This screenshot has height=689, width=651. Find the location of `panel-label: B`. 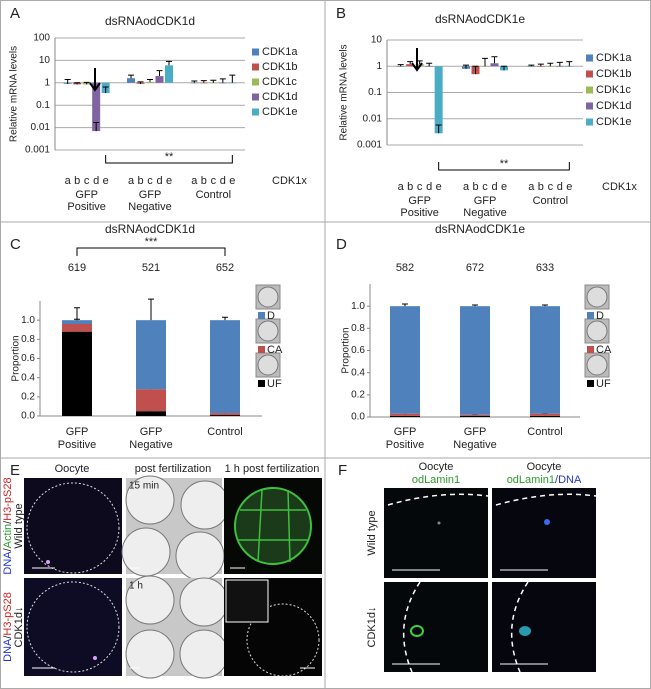

panel-label: B is located at coordinates (341, 13).